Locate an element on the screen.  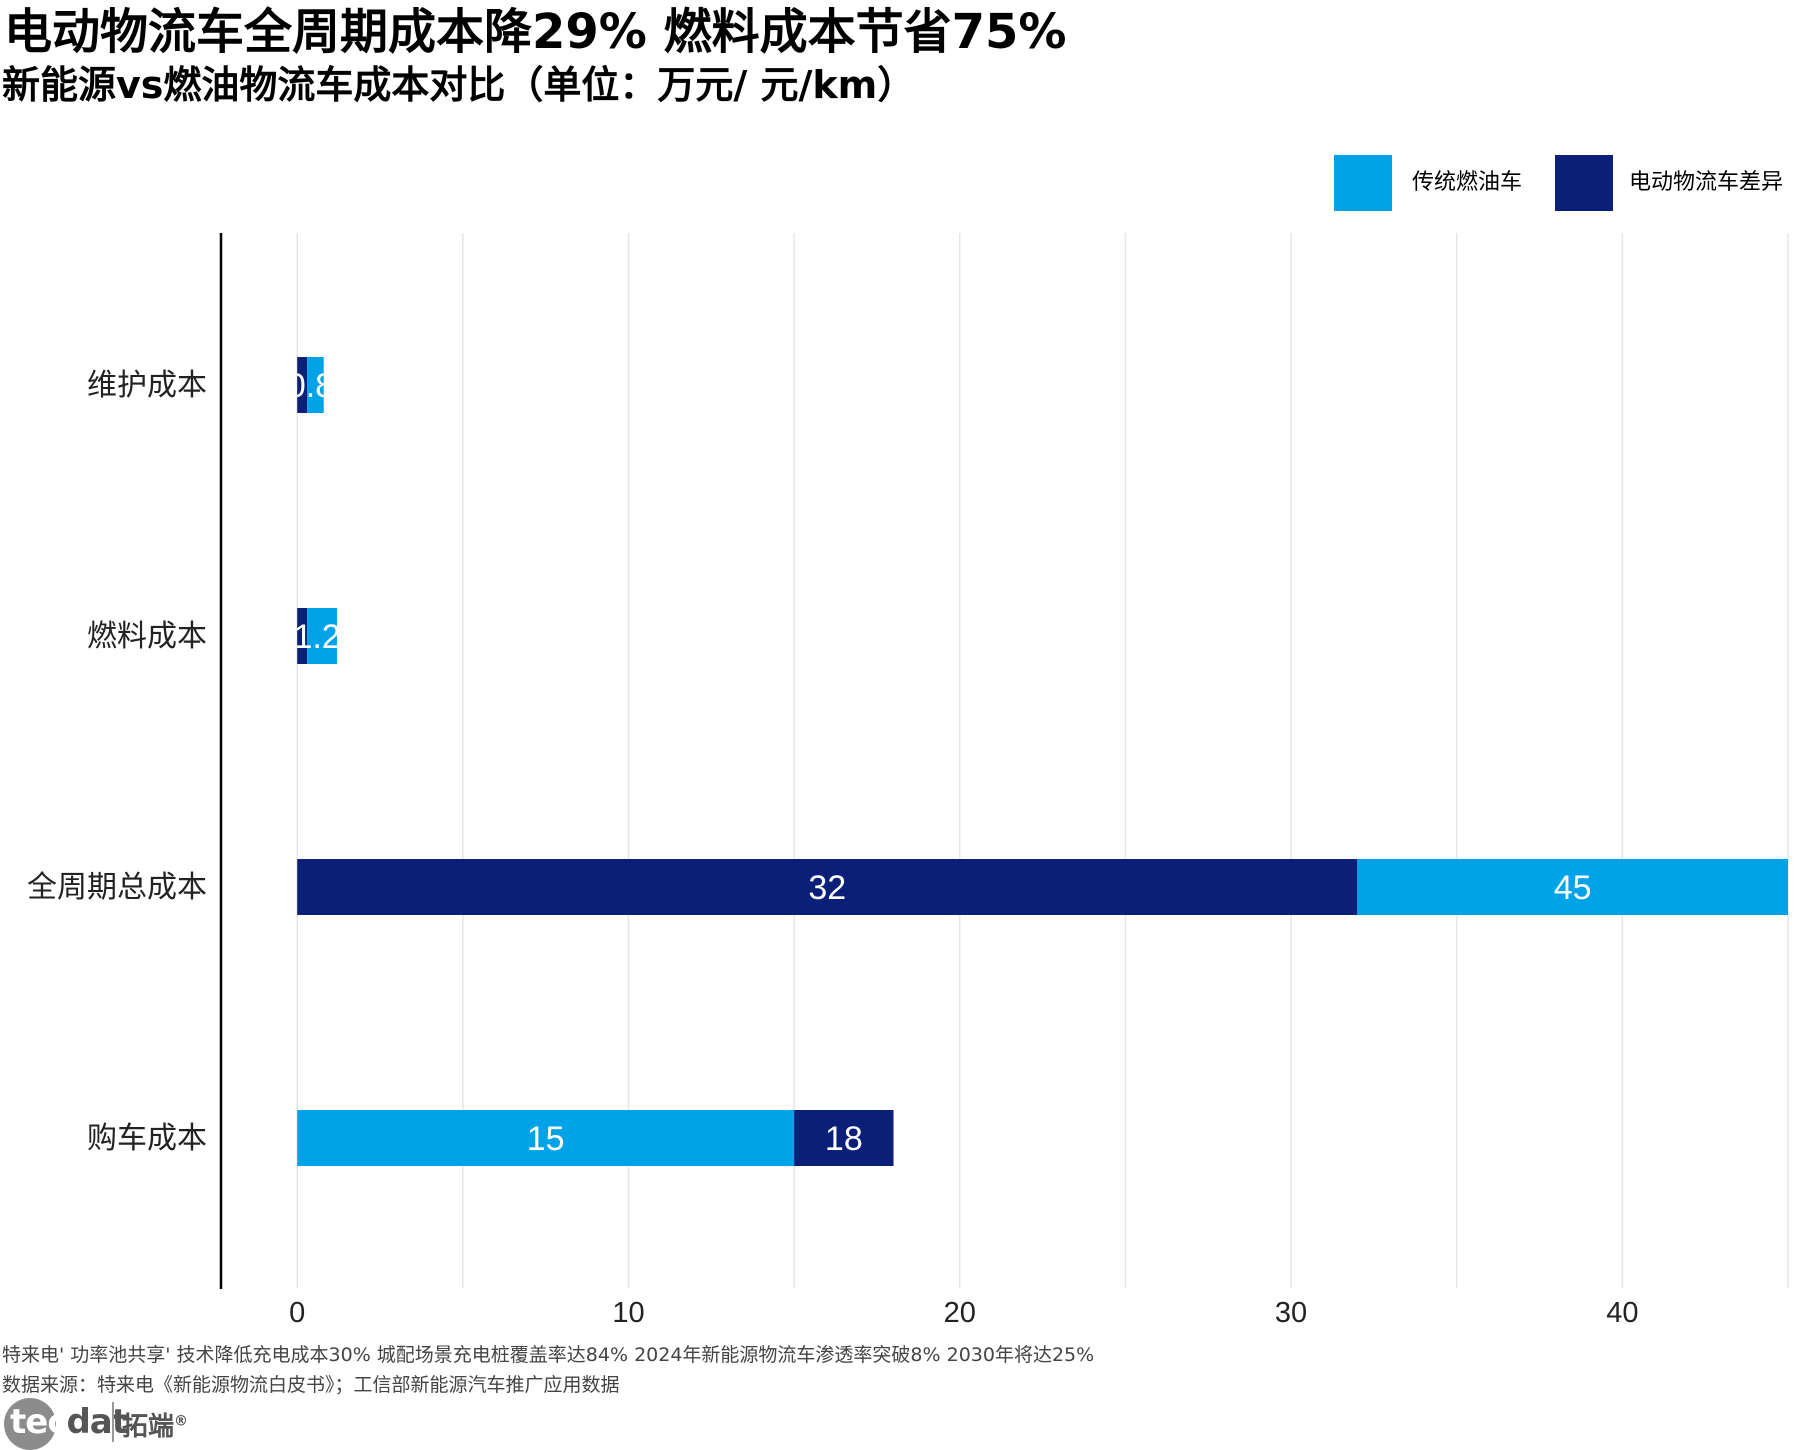
logo-wordmark-a: tec is located at coordinates (38, 1422).